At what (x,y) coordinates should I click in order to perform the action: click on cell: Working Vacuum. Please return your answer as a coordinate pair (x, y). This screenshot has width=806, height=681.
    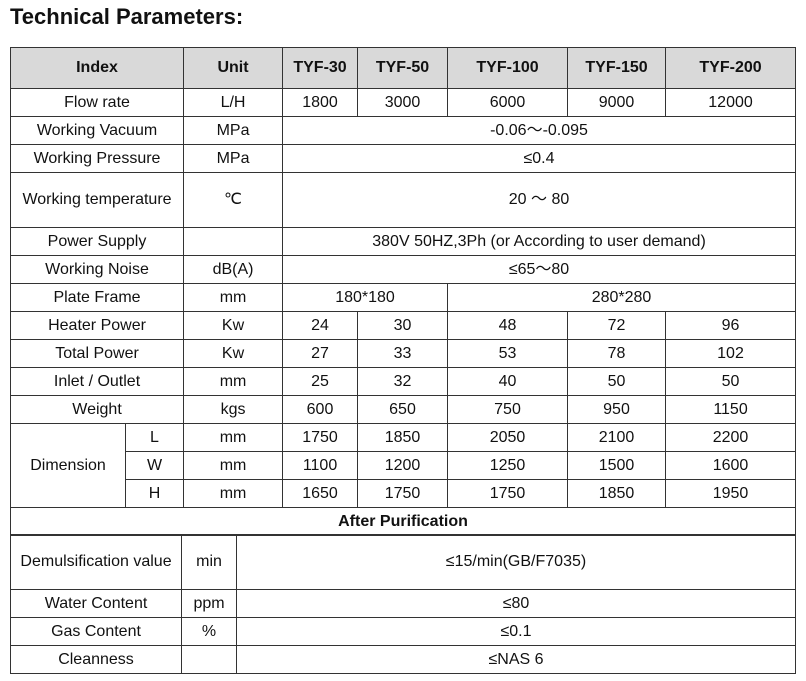
    Looking at the image, I should click on (97, 130).